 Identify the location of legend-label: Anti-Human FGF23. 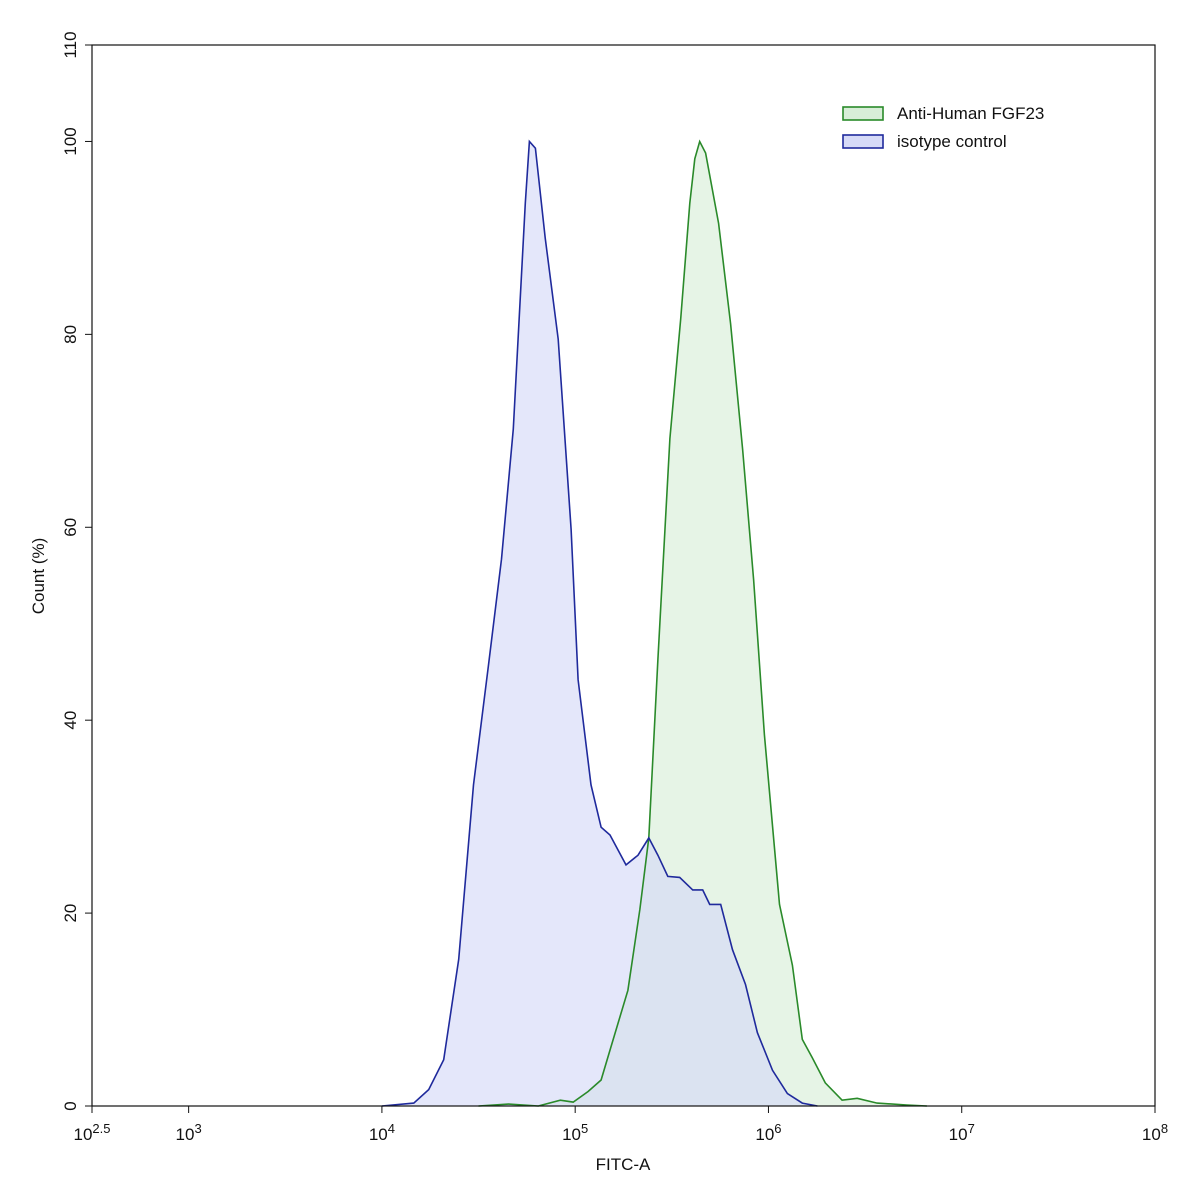
(970, 113).